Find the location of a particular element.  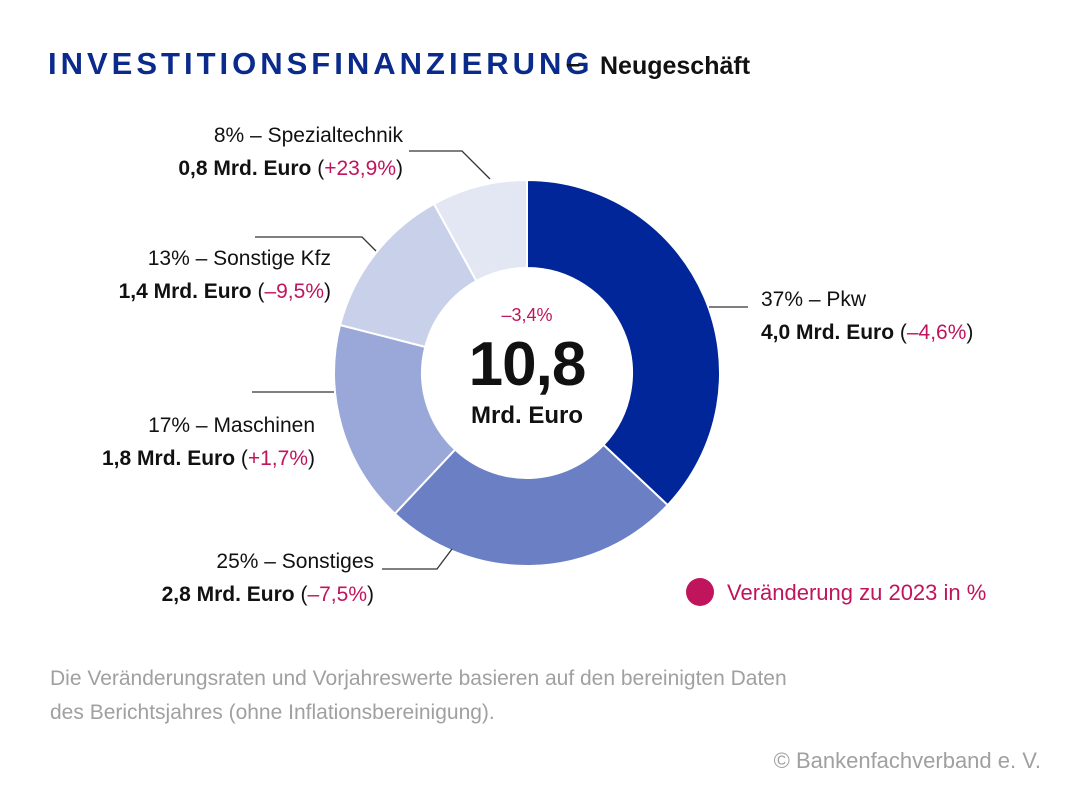

leader-line-sonstiges is located at coordinates (417, 559).